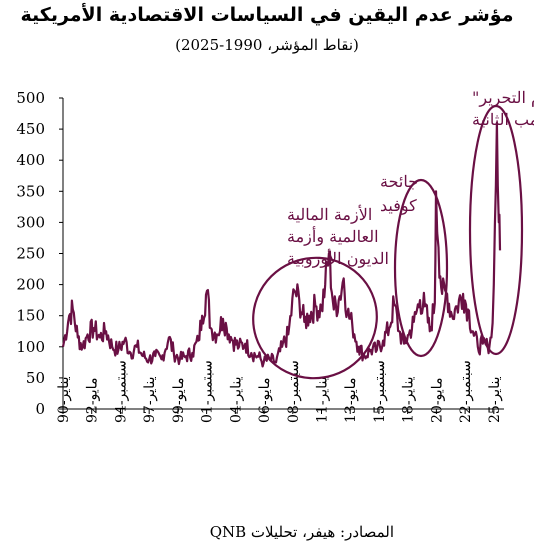 The height and width of the screenshot is (557, 534). Describe the element at coordinates (40, 409) in the screenshot. I see `y-tick-label: 0` at that location.